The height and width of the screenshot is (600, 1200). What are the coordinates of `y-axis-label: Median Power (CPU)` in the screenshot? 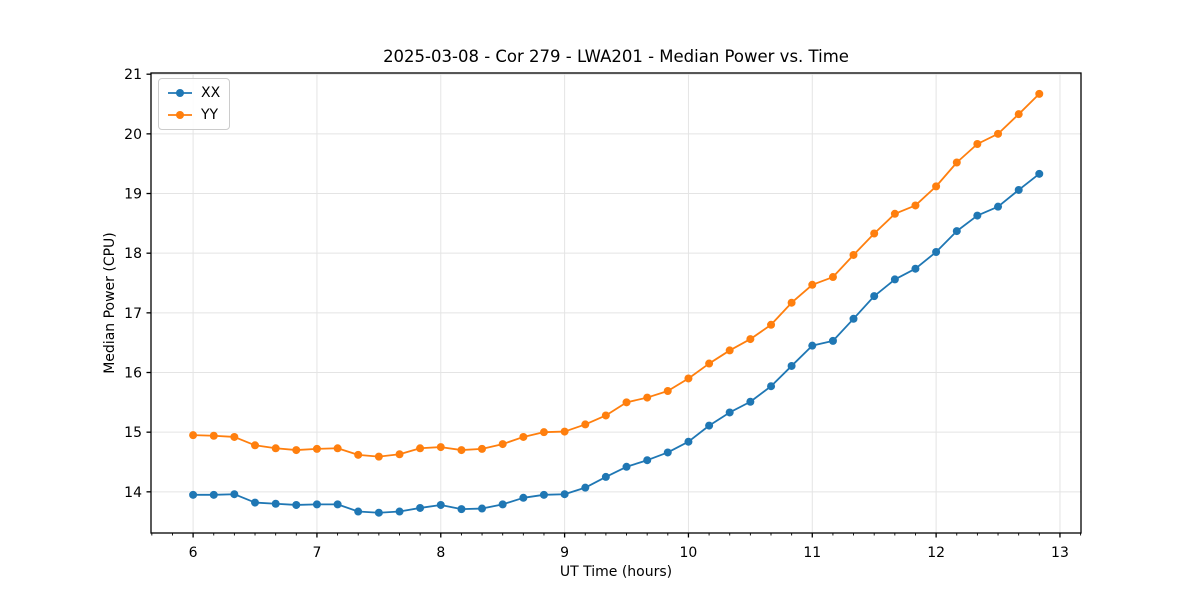 It's located at (110, 303).